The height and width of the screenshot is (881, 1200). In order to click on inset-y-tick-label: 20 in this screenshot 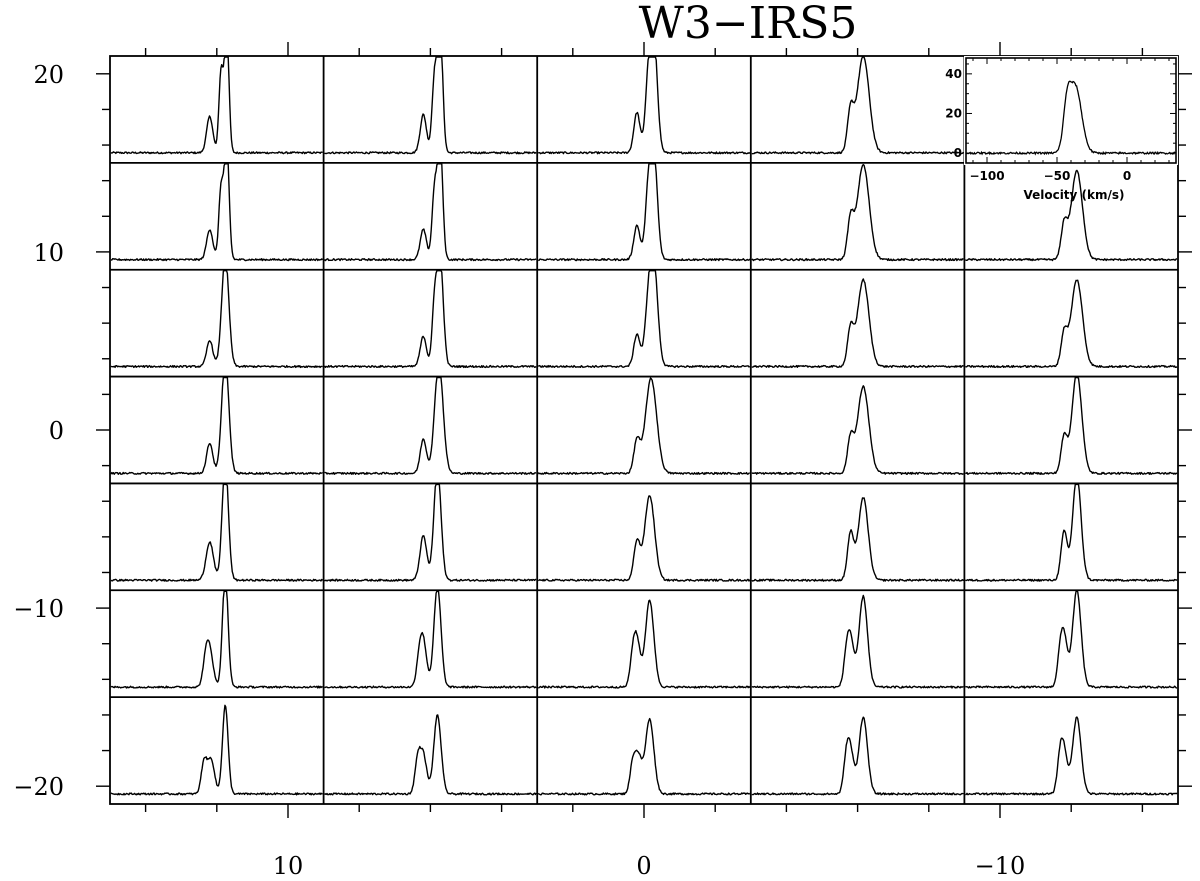, I will do `click(953, 113)`.